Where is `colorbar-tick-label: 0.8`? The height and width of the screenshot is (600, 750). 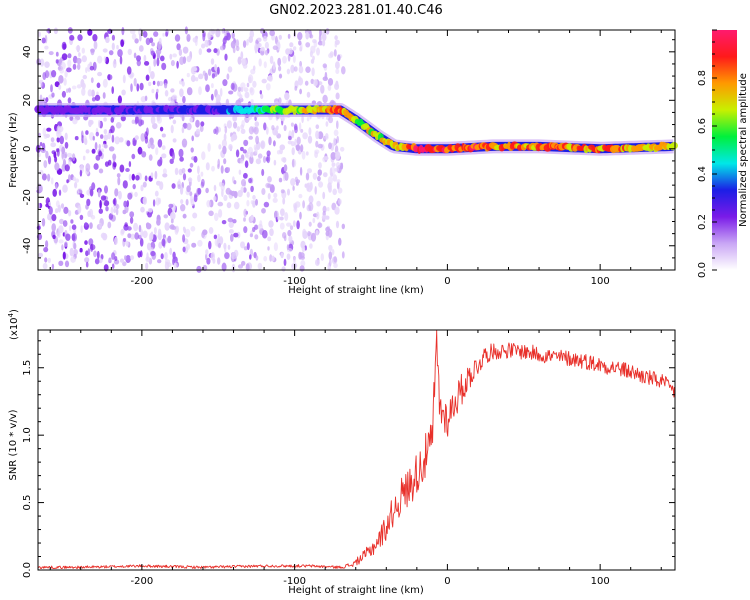 colorbar-tick-label: 0.8 is located at coordinates (702, 78).